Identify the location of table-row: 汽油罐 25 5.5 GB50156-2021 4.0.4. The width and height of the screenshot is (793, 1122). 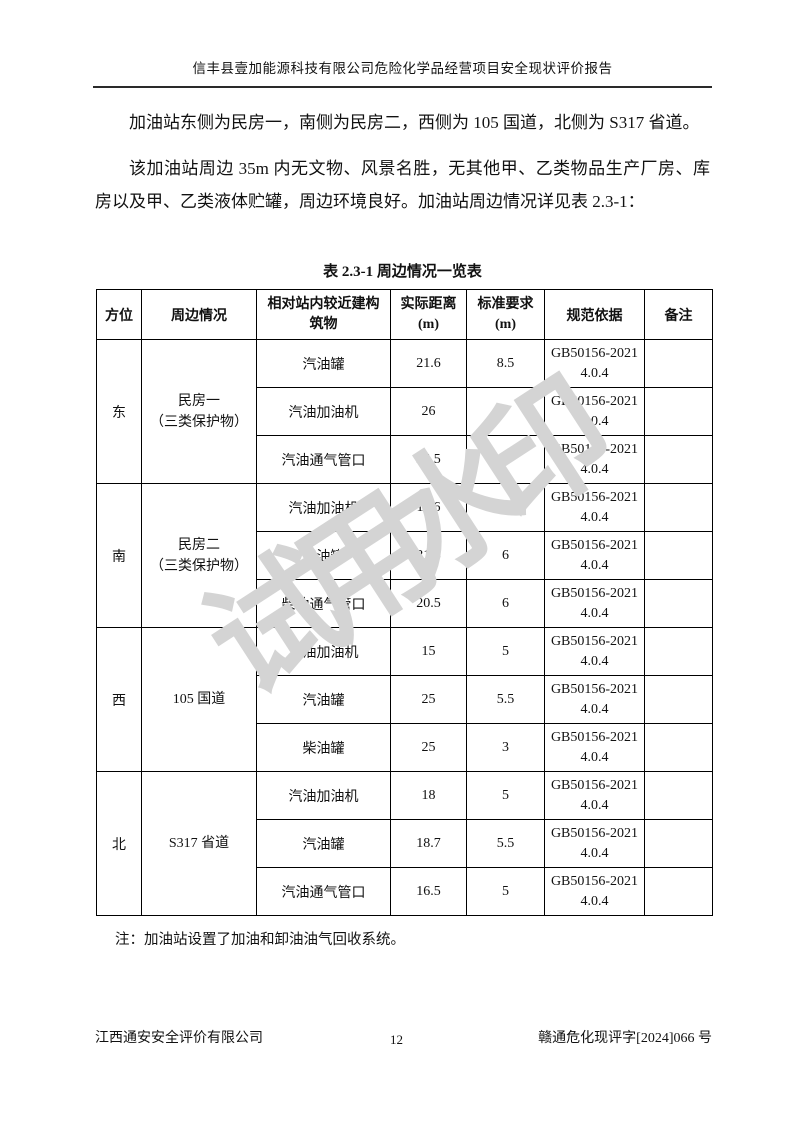
(405, 699).